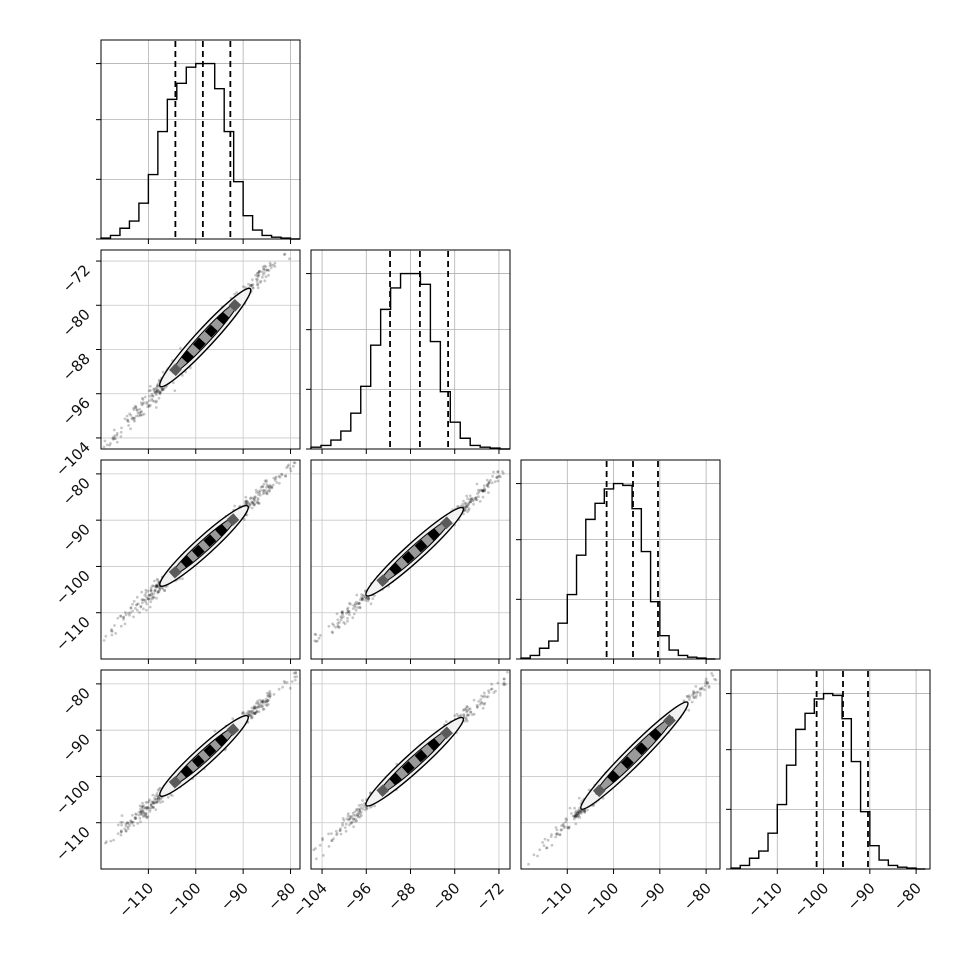 This screenshot has height=970, width=970. What do you see at coordinates (861, 896) in the screenshot?
I see `xtick-label: −90` at bounding box center [861, 896].